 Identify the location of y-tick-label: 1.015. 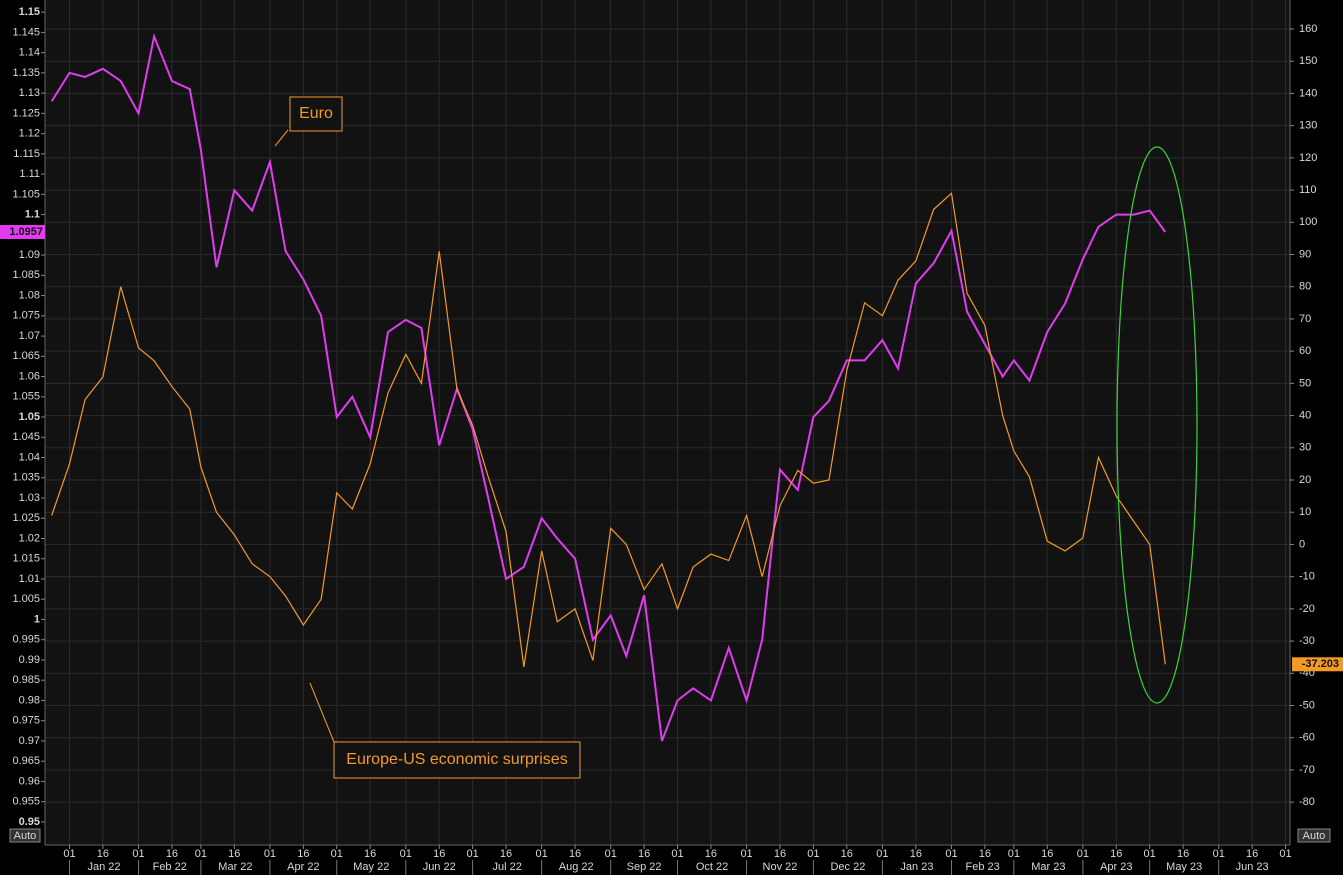
(26, 559).